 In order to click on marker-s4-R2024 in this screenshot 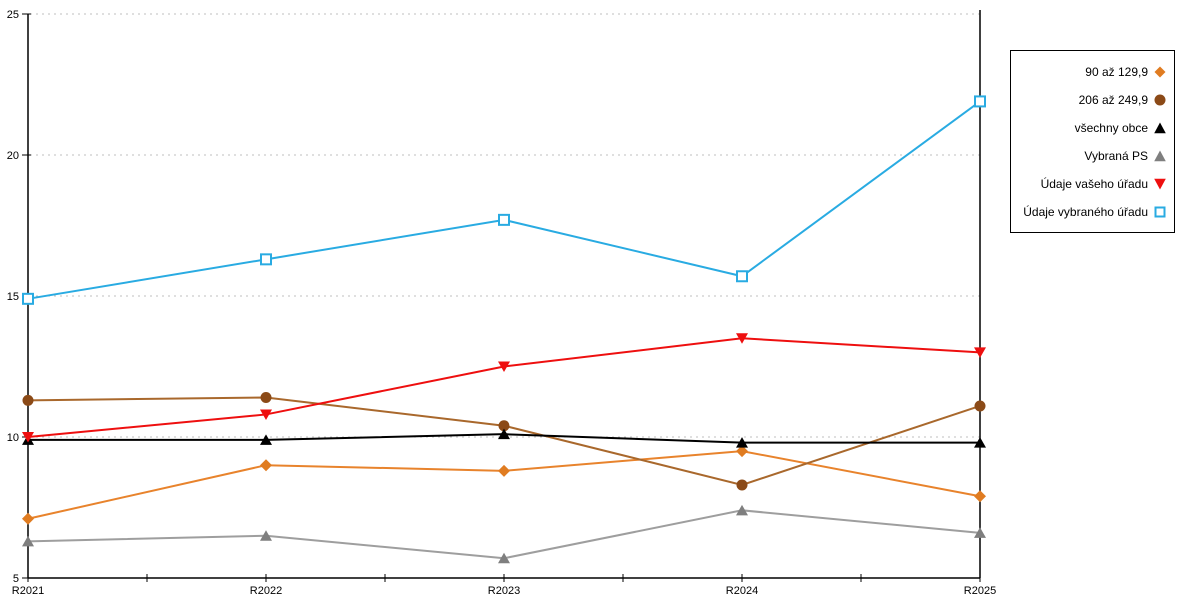, I will do `click(742, 338)`.